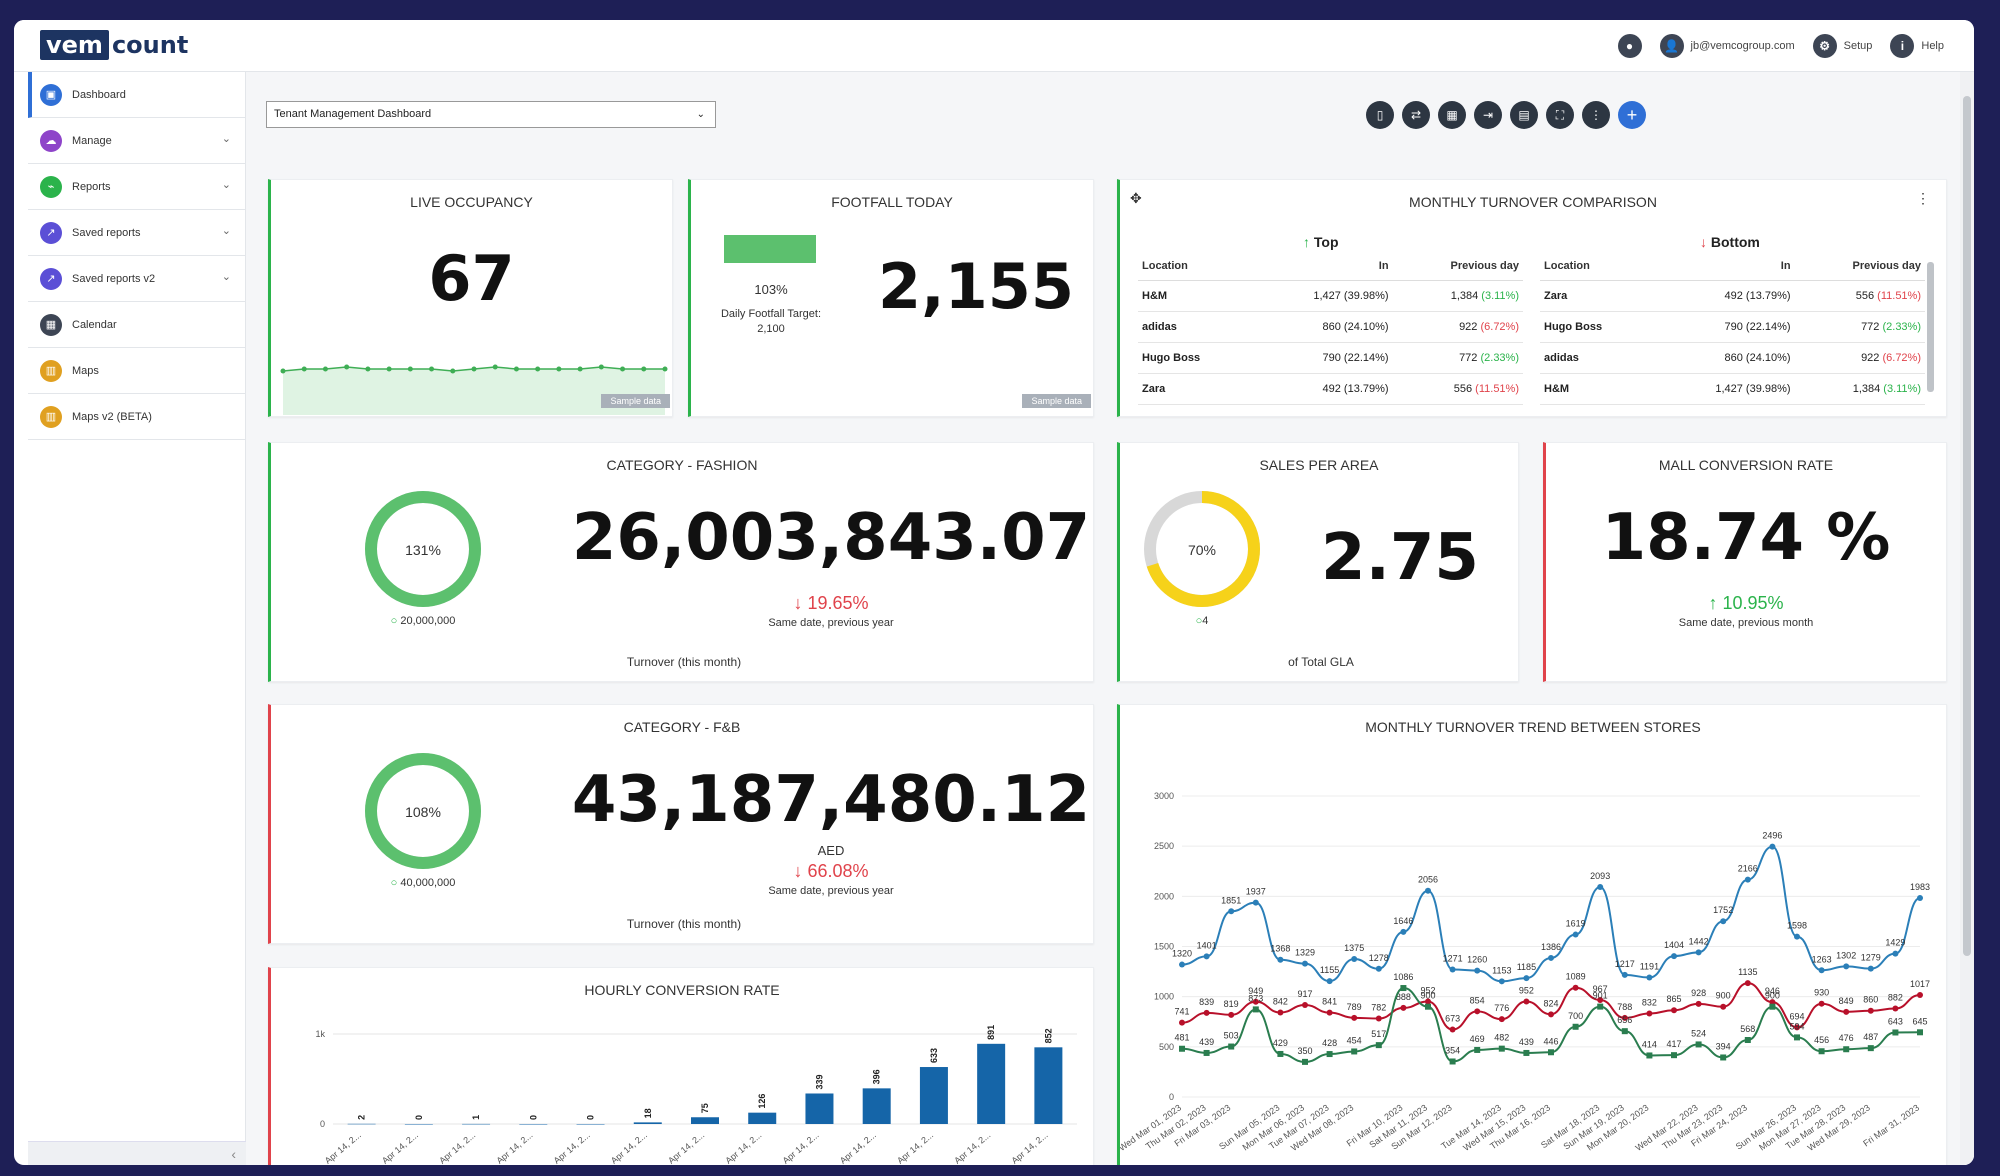 The image size is (2000, 1176). Describe the element at coordinates (1632, 115) in the screenshot. I see `add-widget-button: +` at that location.